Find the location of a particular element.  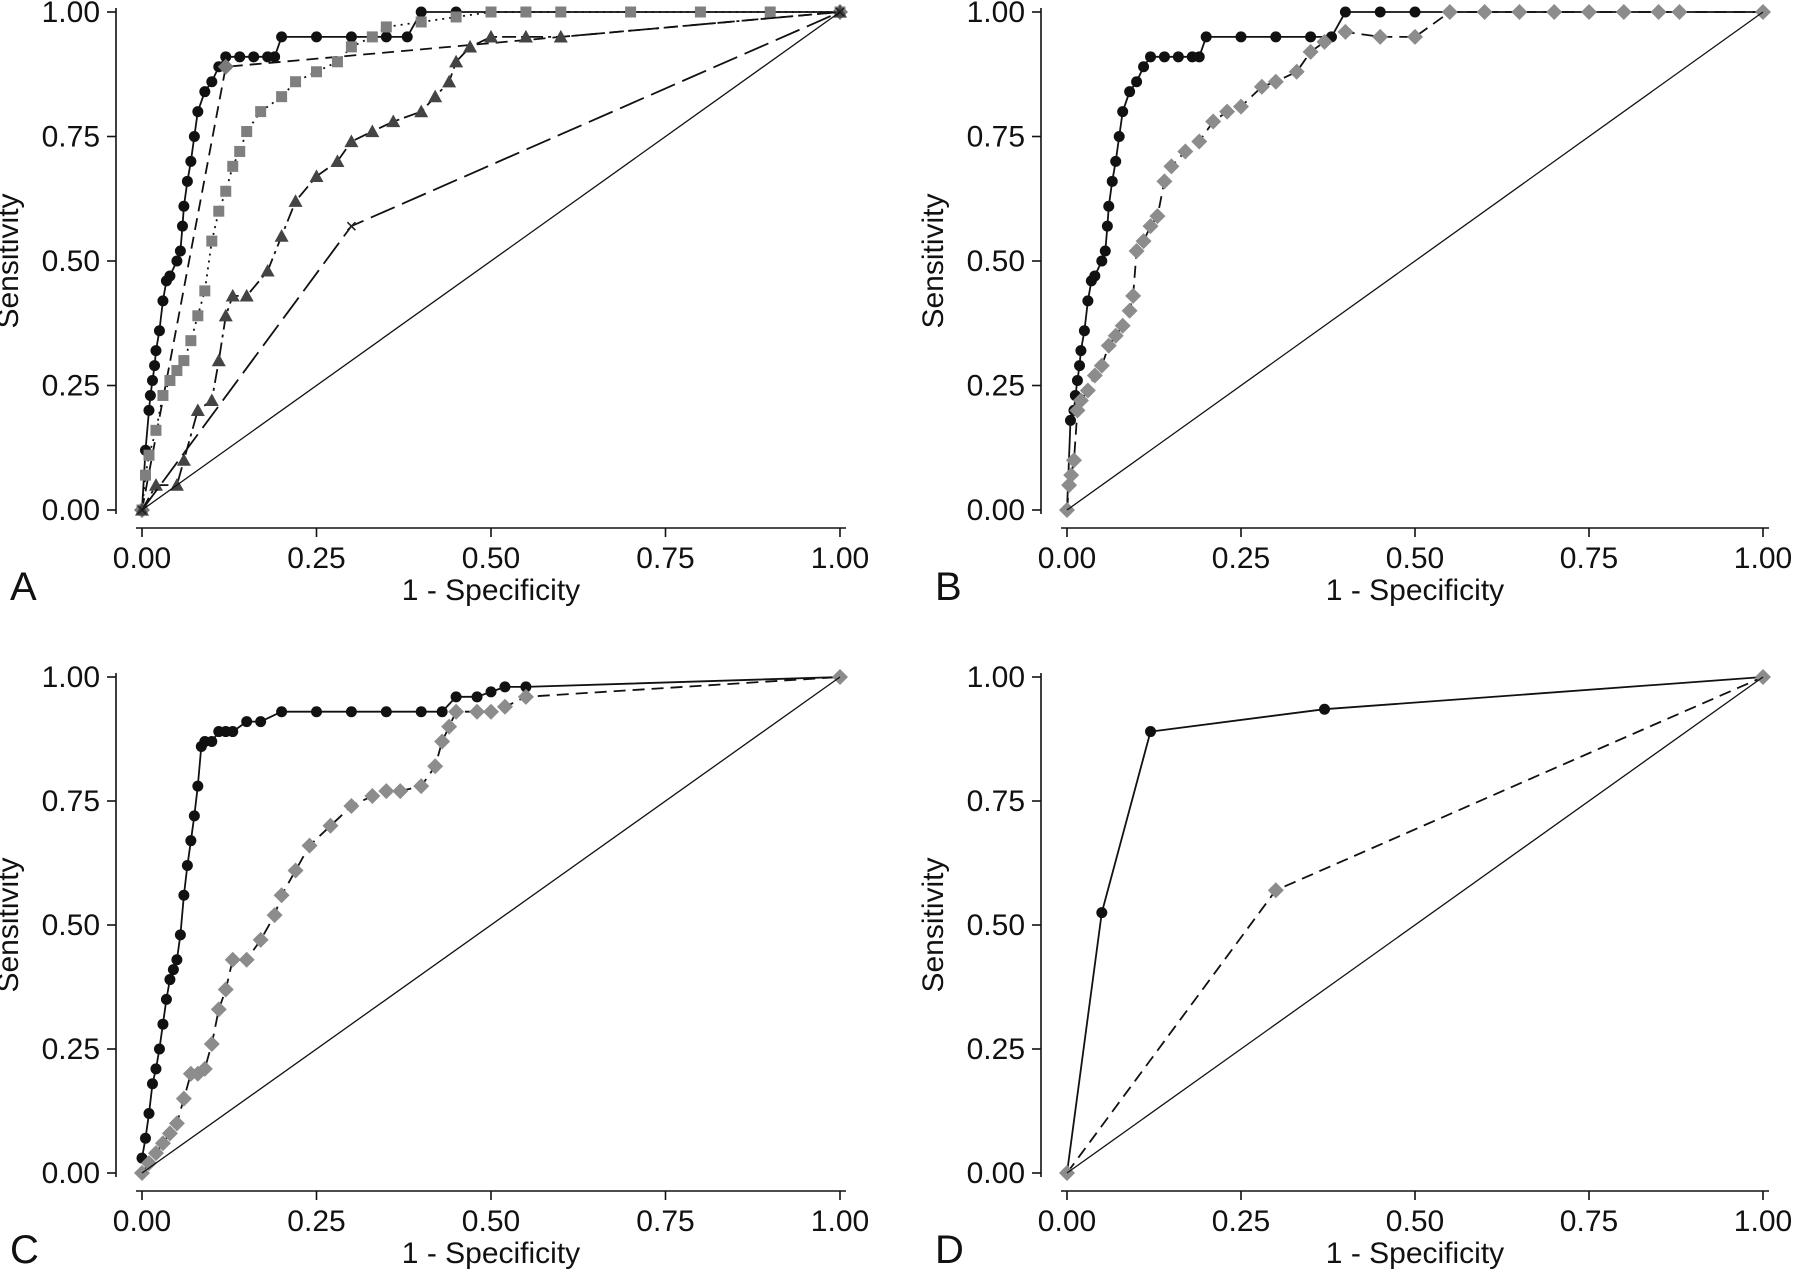

x-tick-label: 0.25 is located at coordinates (1241, 558).